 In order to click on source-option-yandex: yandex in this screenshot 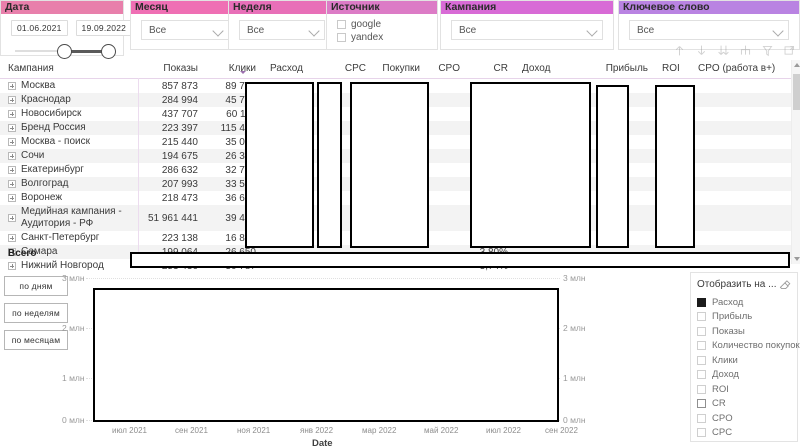, I will do `click(382, 37)`.